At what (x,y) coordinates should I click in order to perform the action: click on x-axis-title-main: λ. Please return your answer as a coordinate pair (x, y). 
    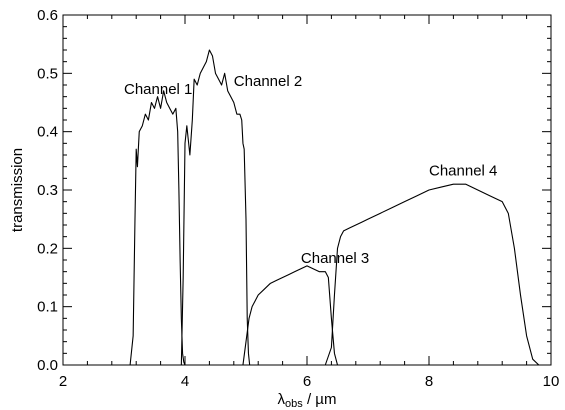
    Looking at the image, I should click on (282, 399).